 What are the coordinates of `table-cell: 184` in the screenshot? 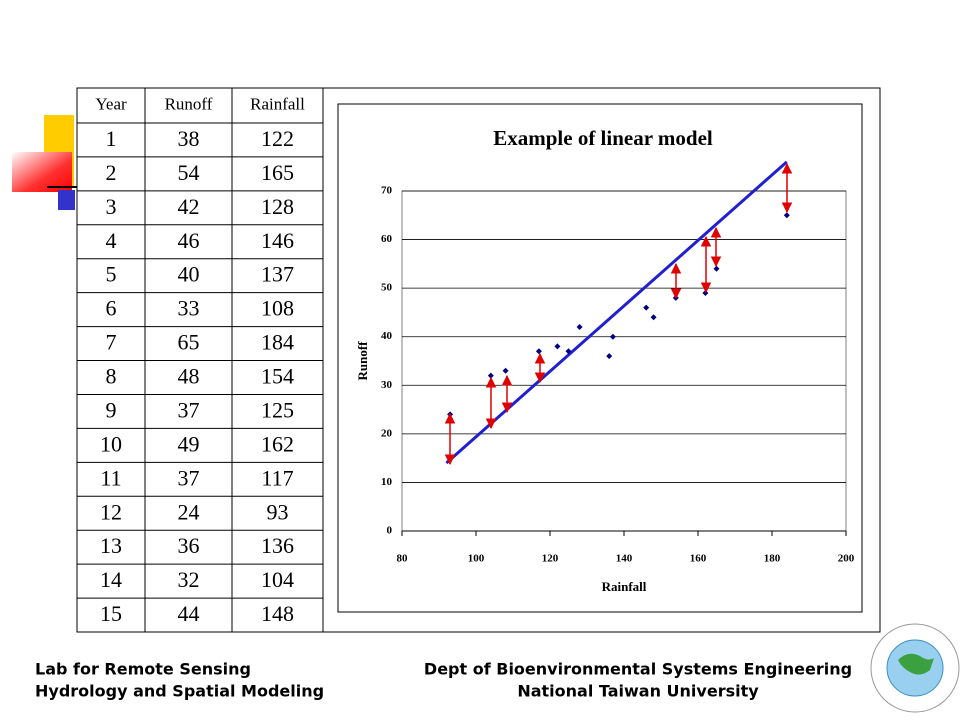 It's located at (277, 342).